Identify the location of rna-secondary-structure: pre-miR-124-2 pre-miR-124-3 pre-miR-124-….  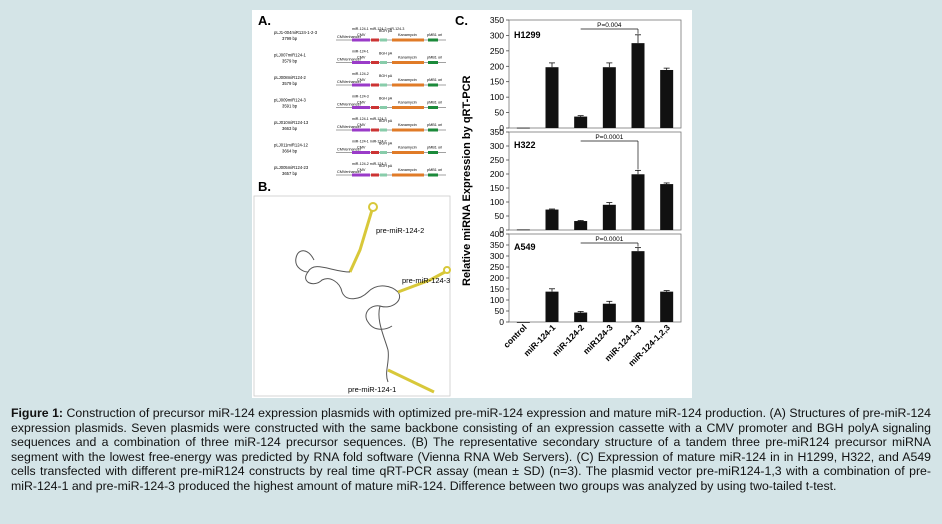
(352, 296).